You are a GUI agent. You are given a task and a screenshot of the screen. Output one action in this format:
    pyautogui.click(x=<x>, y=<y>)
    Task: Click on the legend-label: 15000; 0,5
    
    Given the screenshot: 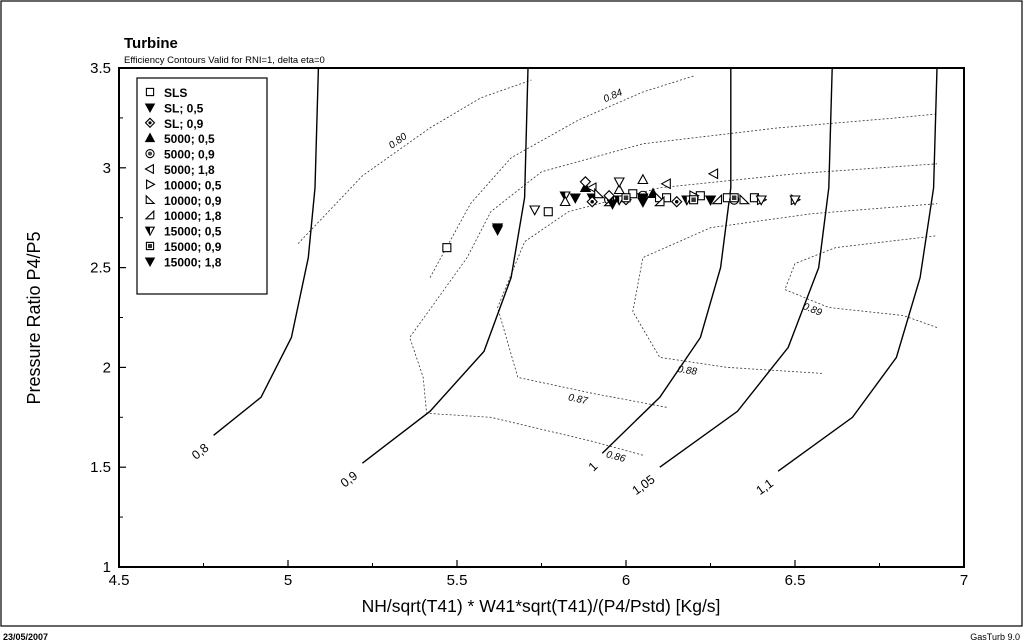 What is the action you would take?
    pyautogui.click(x=193, y=232)
    